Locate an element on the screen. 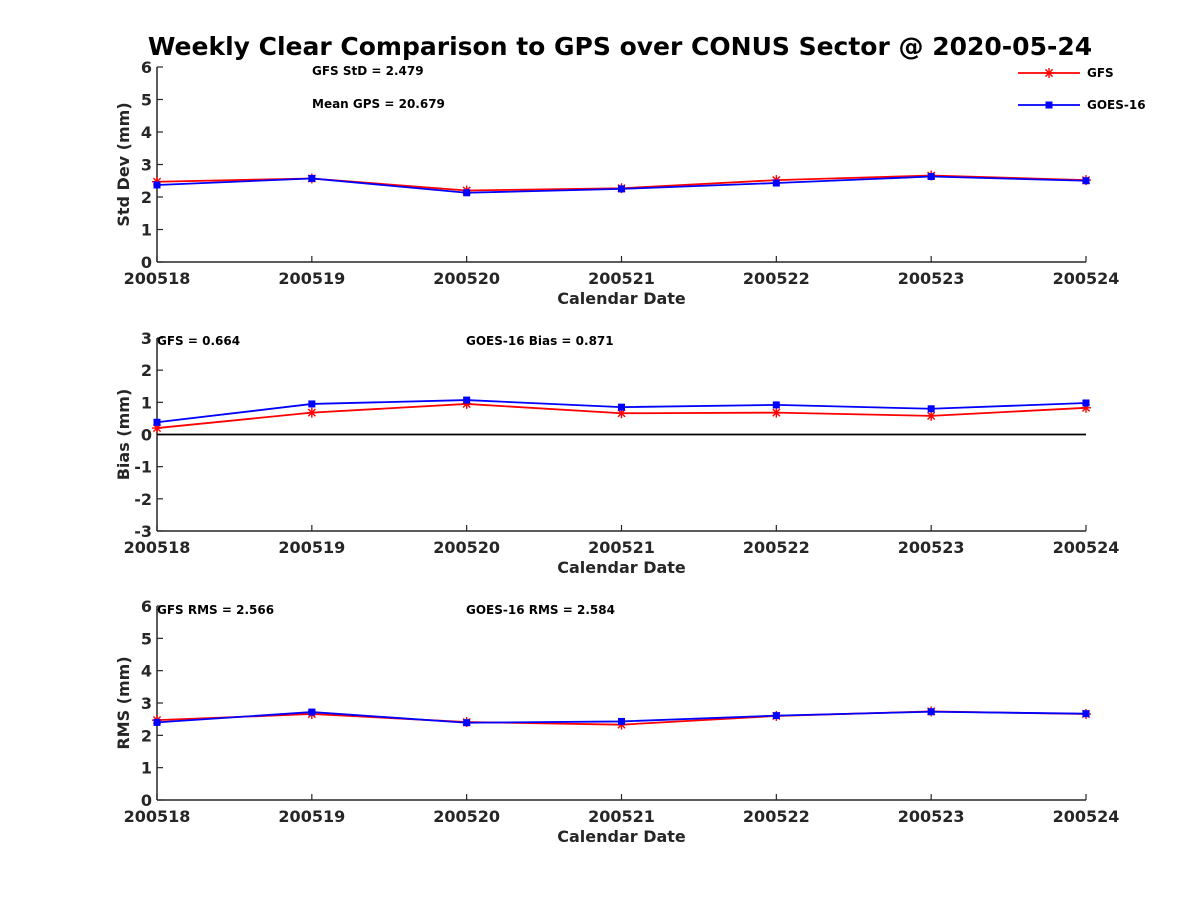 This screenshot has width=1200, height=900. legend-goes-16-marker is located at coordinates (1049, 105).